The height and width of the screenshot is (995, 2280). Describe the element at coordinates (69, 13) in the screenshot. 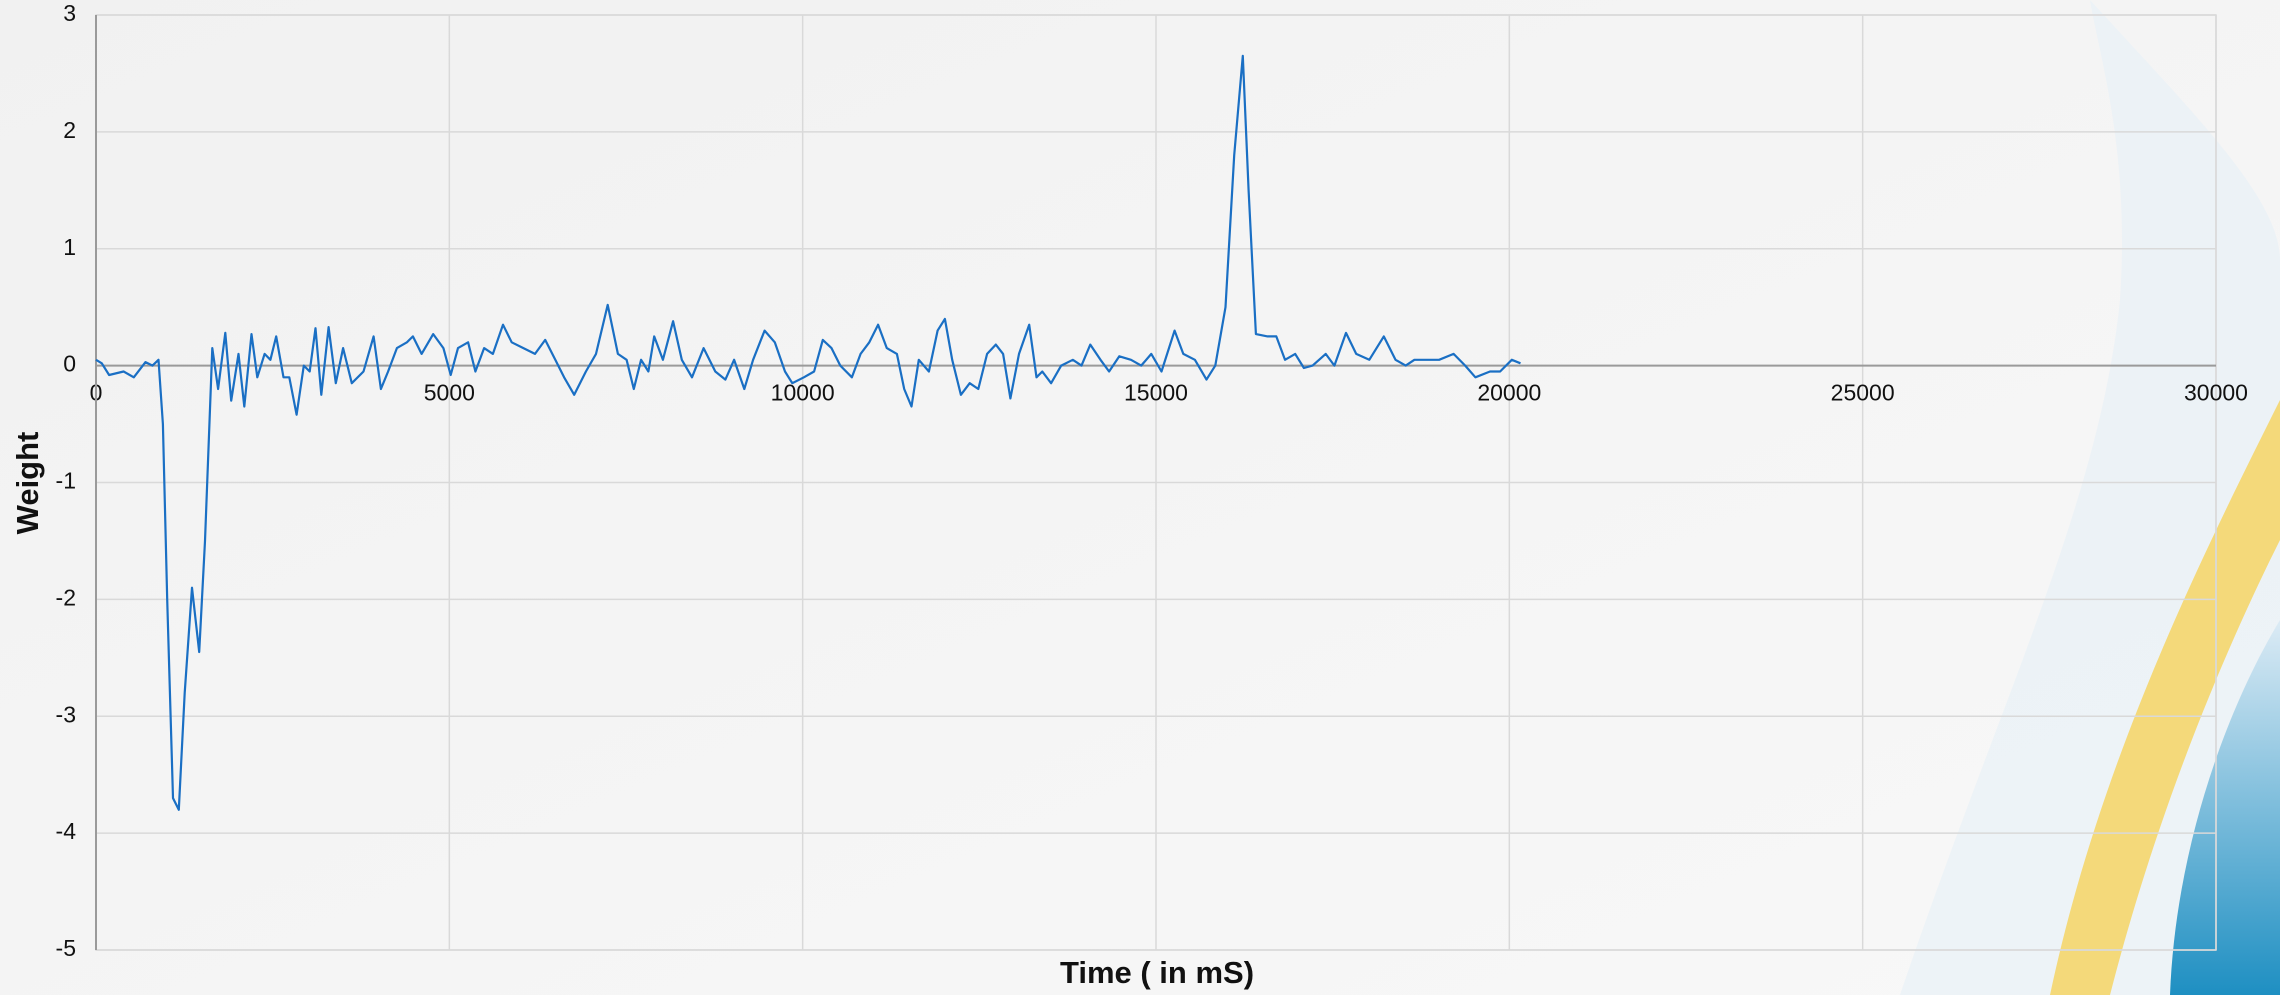

I see `y-tick-label: 3` at that location.